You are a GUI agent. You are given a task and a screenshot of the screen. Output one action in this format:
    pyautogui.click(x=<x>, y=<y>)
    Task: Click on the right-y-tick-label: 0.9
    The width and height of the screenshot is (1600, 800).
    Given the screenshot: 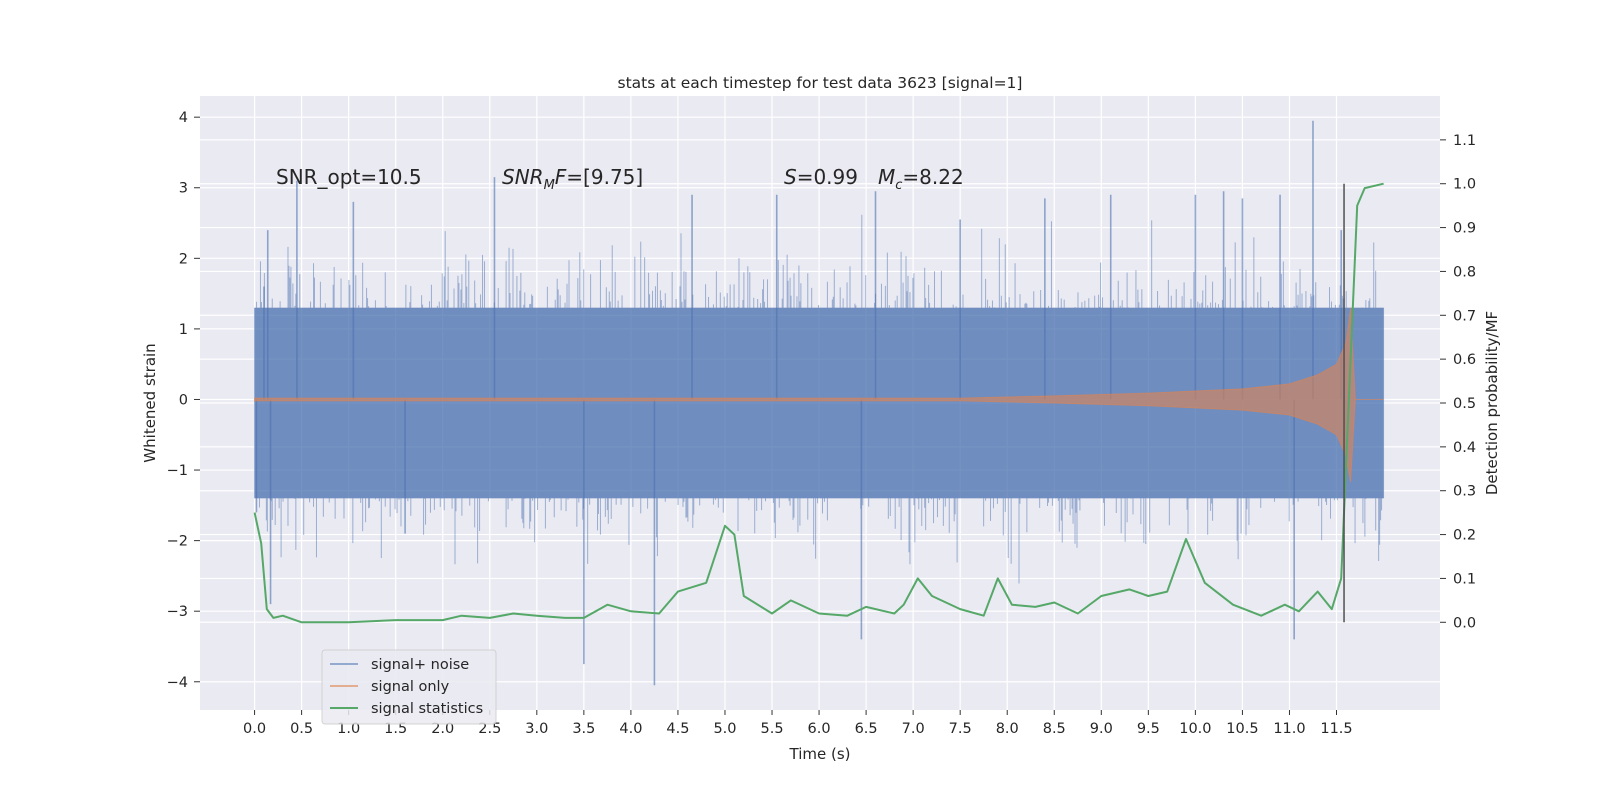 What is the action you would take?
    pyautogui.click(x=1464, y=229)
    